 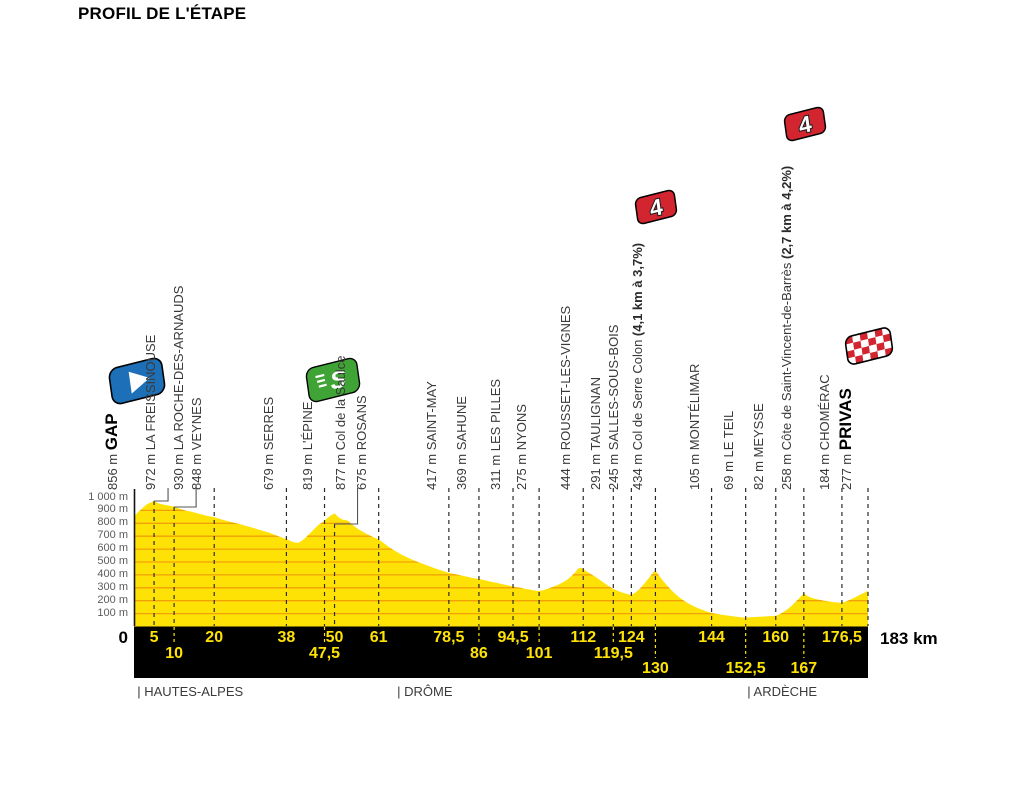 What do you see at coordinates (112, 586) in the screenshot?
I see `elevation-axis-label: 300 m` at bounding box center [112, 586].